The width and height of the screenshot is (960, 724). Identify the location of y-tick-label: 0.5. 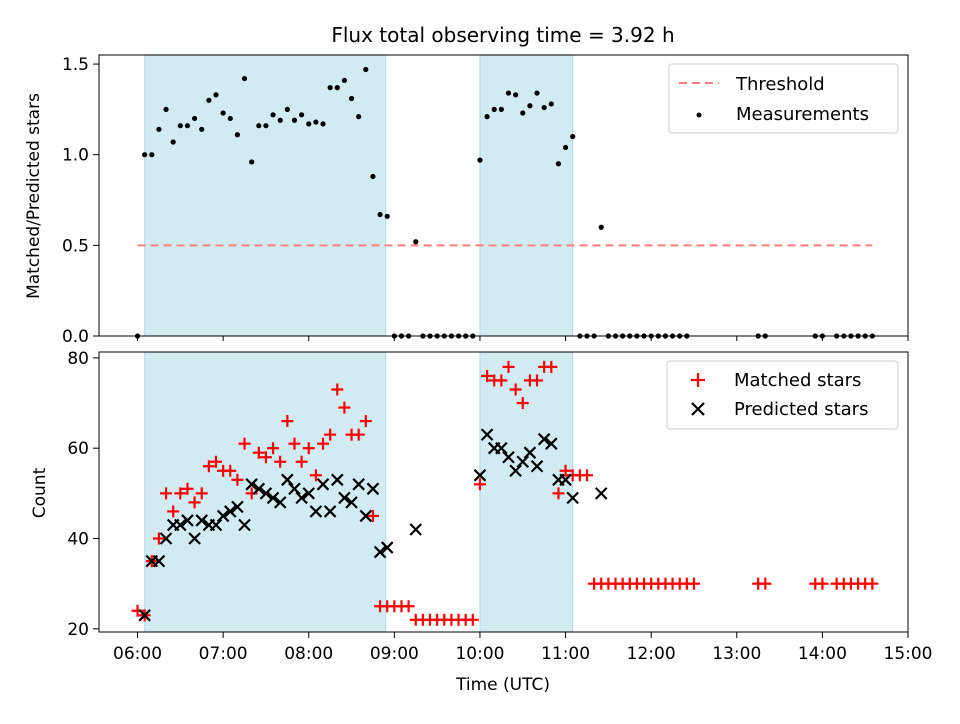
(75, 246).